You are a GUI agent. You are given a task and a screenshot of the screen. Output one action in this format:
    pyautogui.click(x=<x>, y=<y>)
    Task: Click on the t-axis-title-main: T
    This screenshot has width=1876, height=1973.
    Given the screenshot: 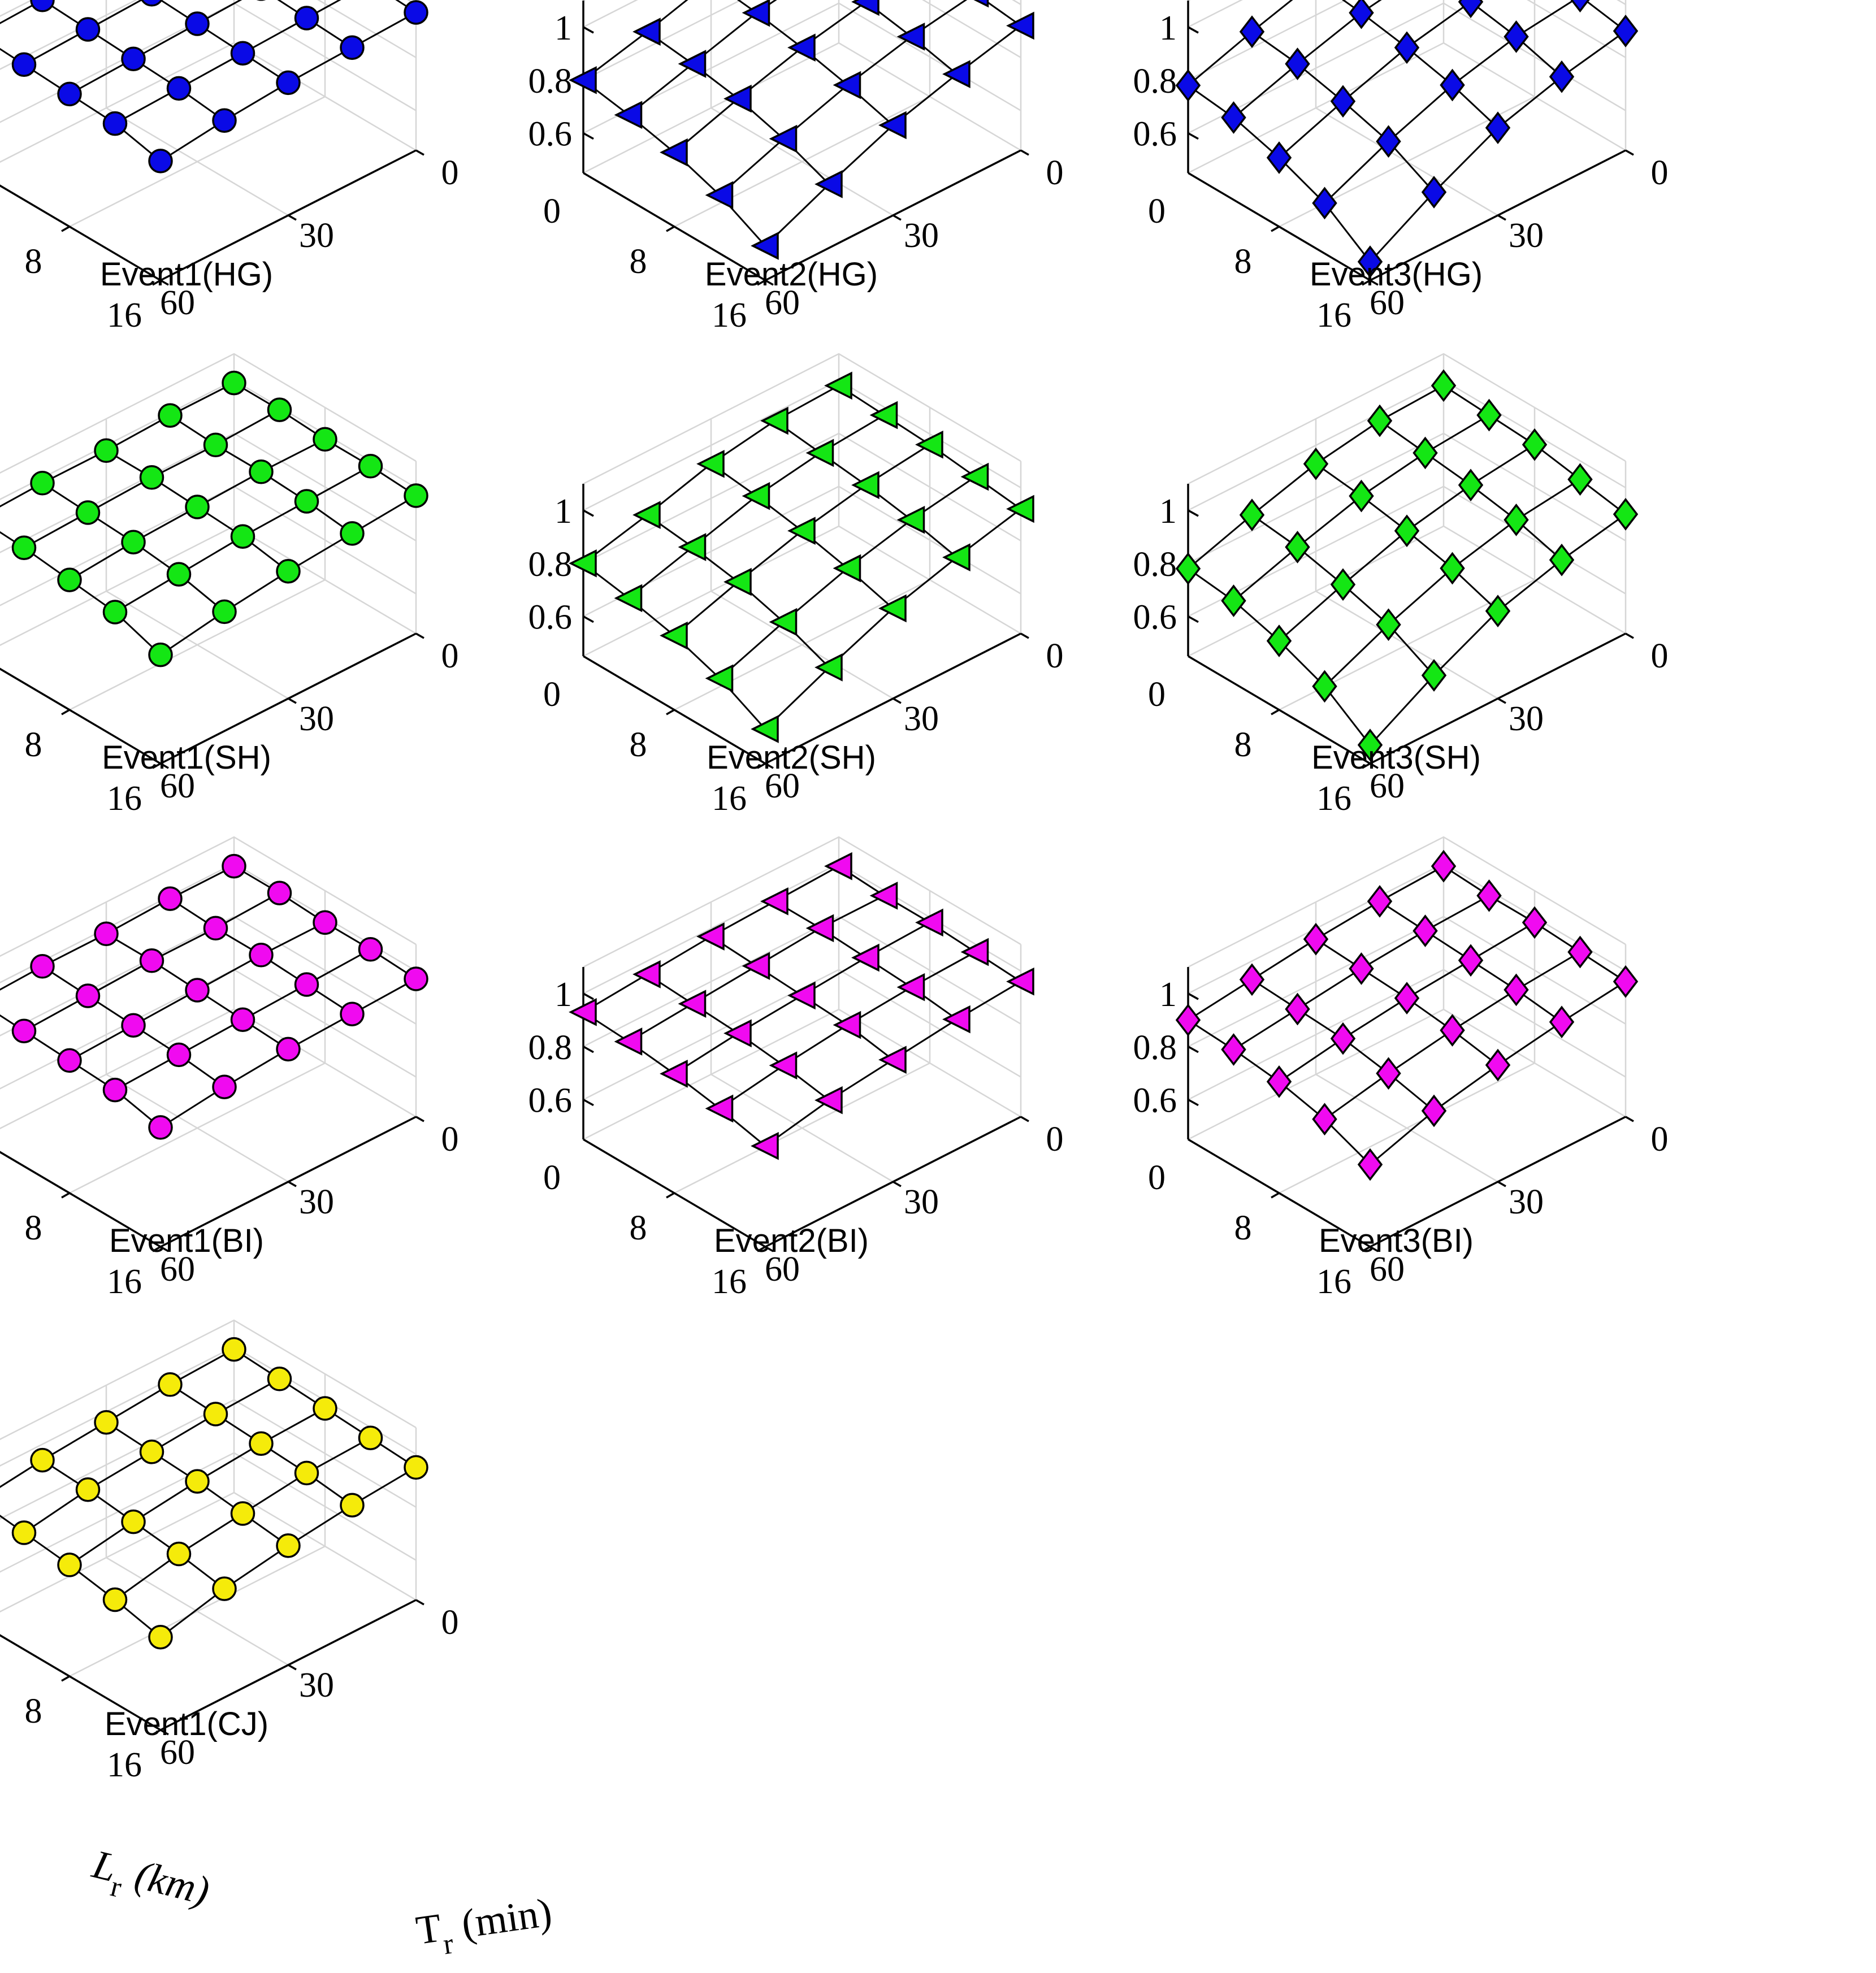 What is the action you would take?
    pyautogui.click(x=428, y=1929)
    